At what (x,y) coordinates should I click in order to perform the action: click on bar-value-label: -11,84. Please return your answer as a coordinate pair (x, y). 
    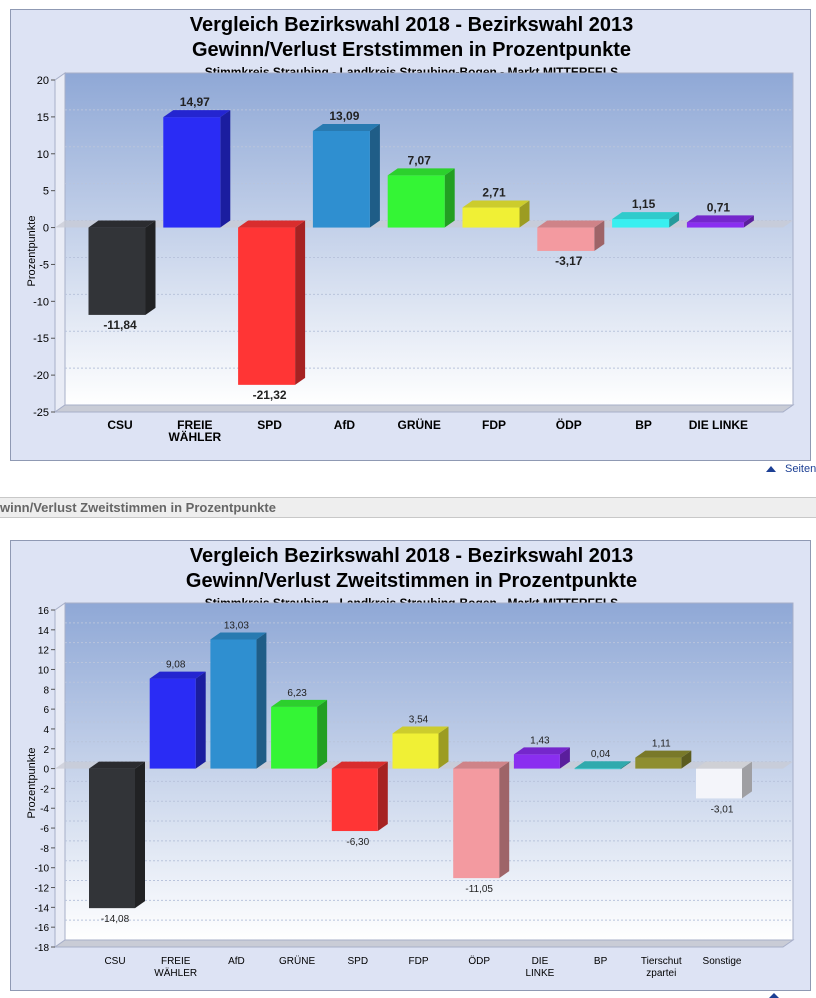
    Looking at the image, I should click on (120, 325).